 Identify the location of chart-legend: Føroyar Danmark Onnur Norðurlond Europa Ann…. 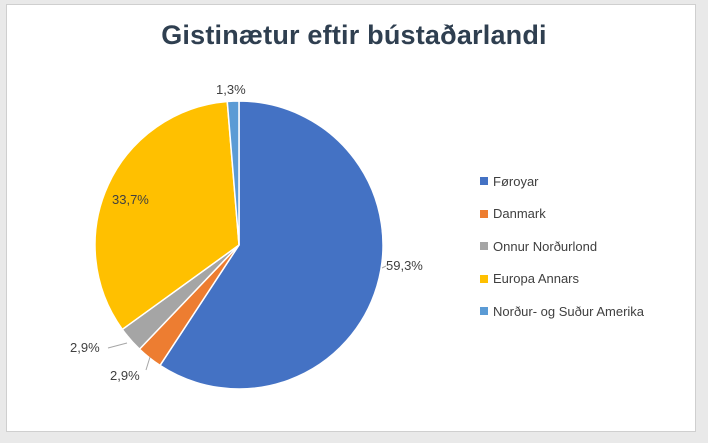
(562, 254).